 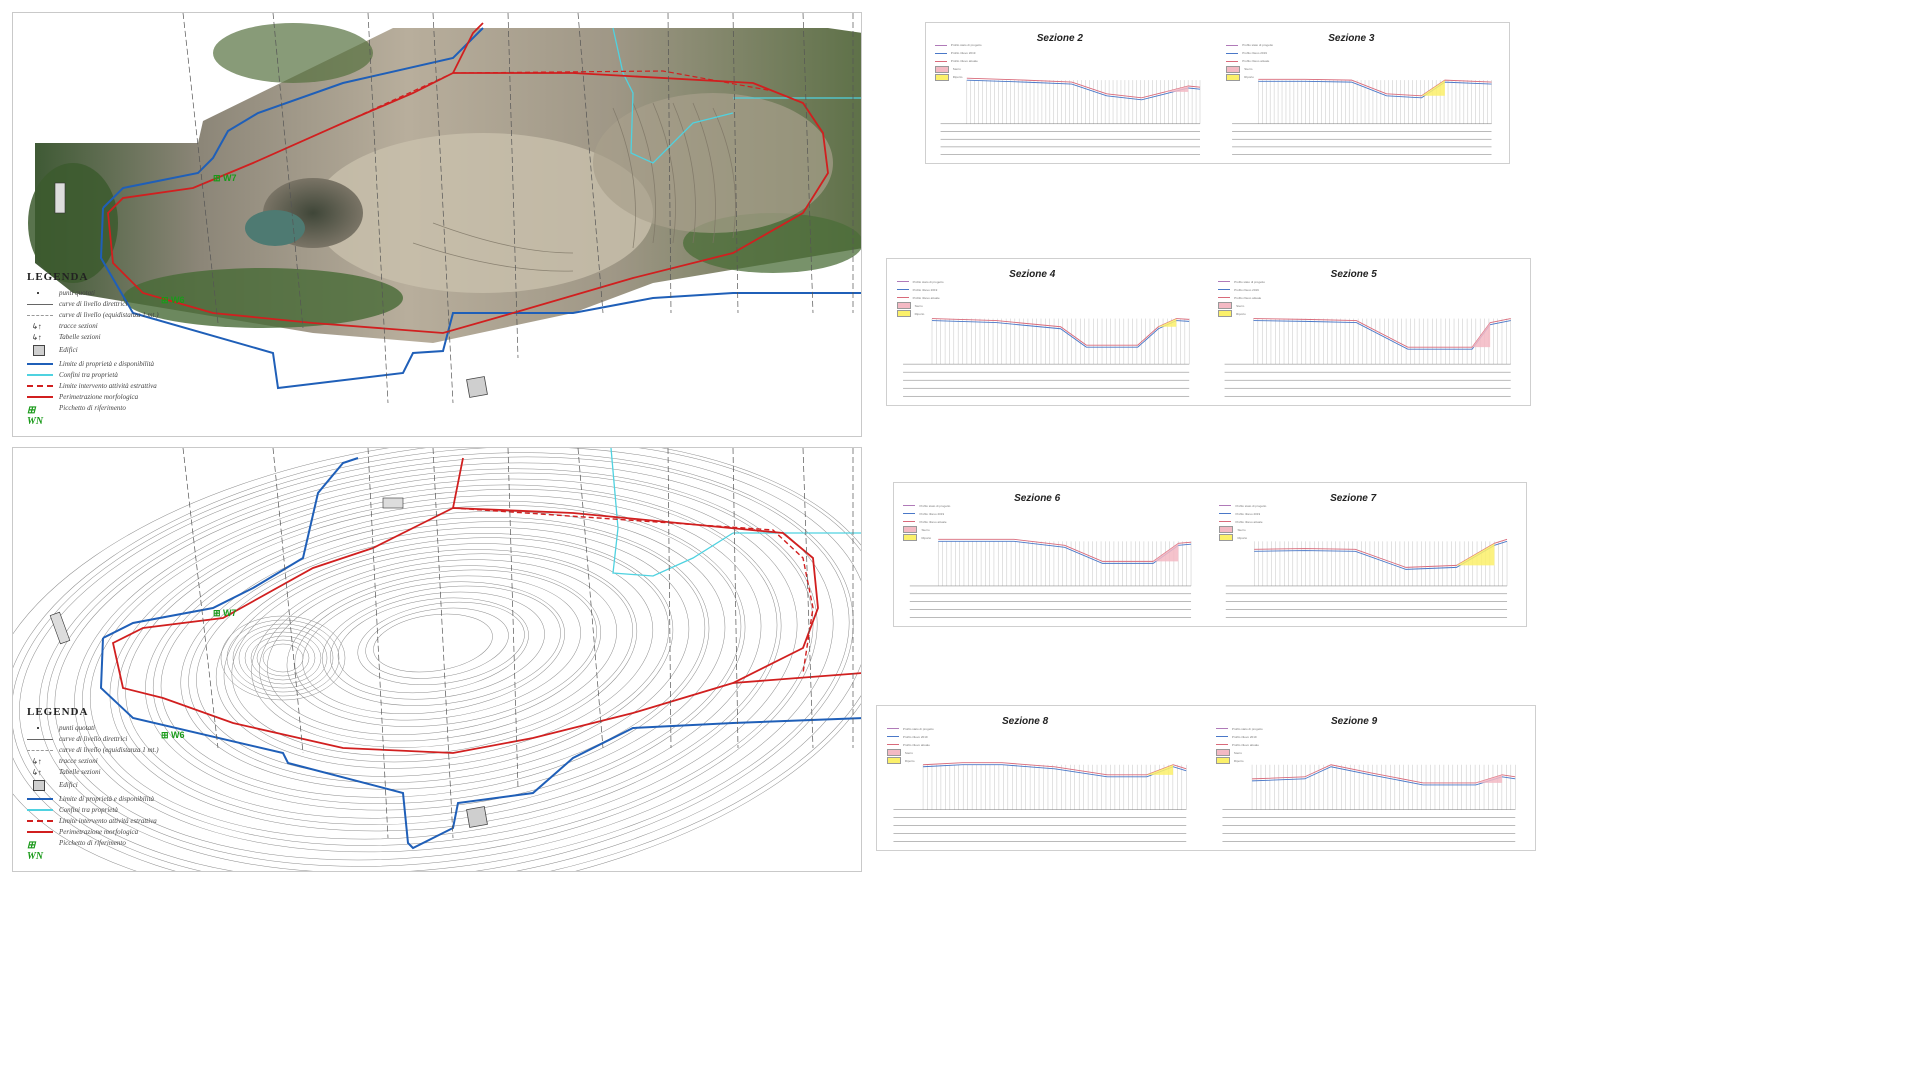 I want to click on legend-item: curve di livello direttrici, so click(x=93, y=738).